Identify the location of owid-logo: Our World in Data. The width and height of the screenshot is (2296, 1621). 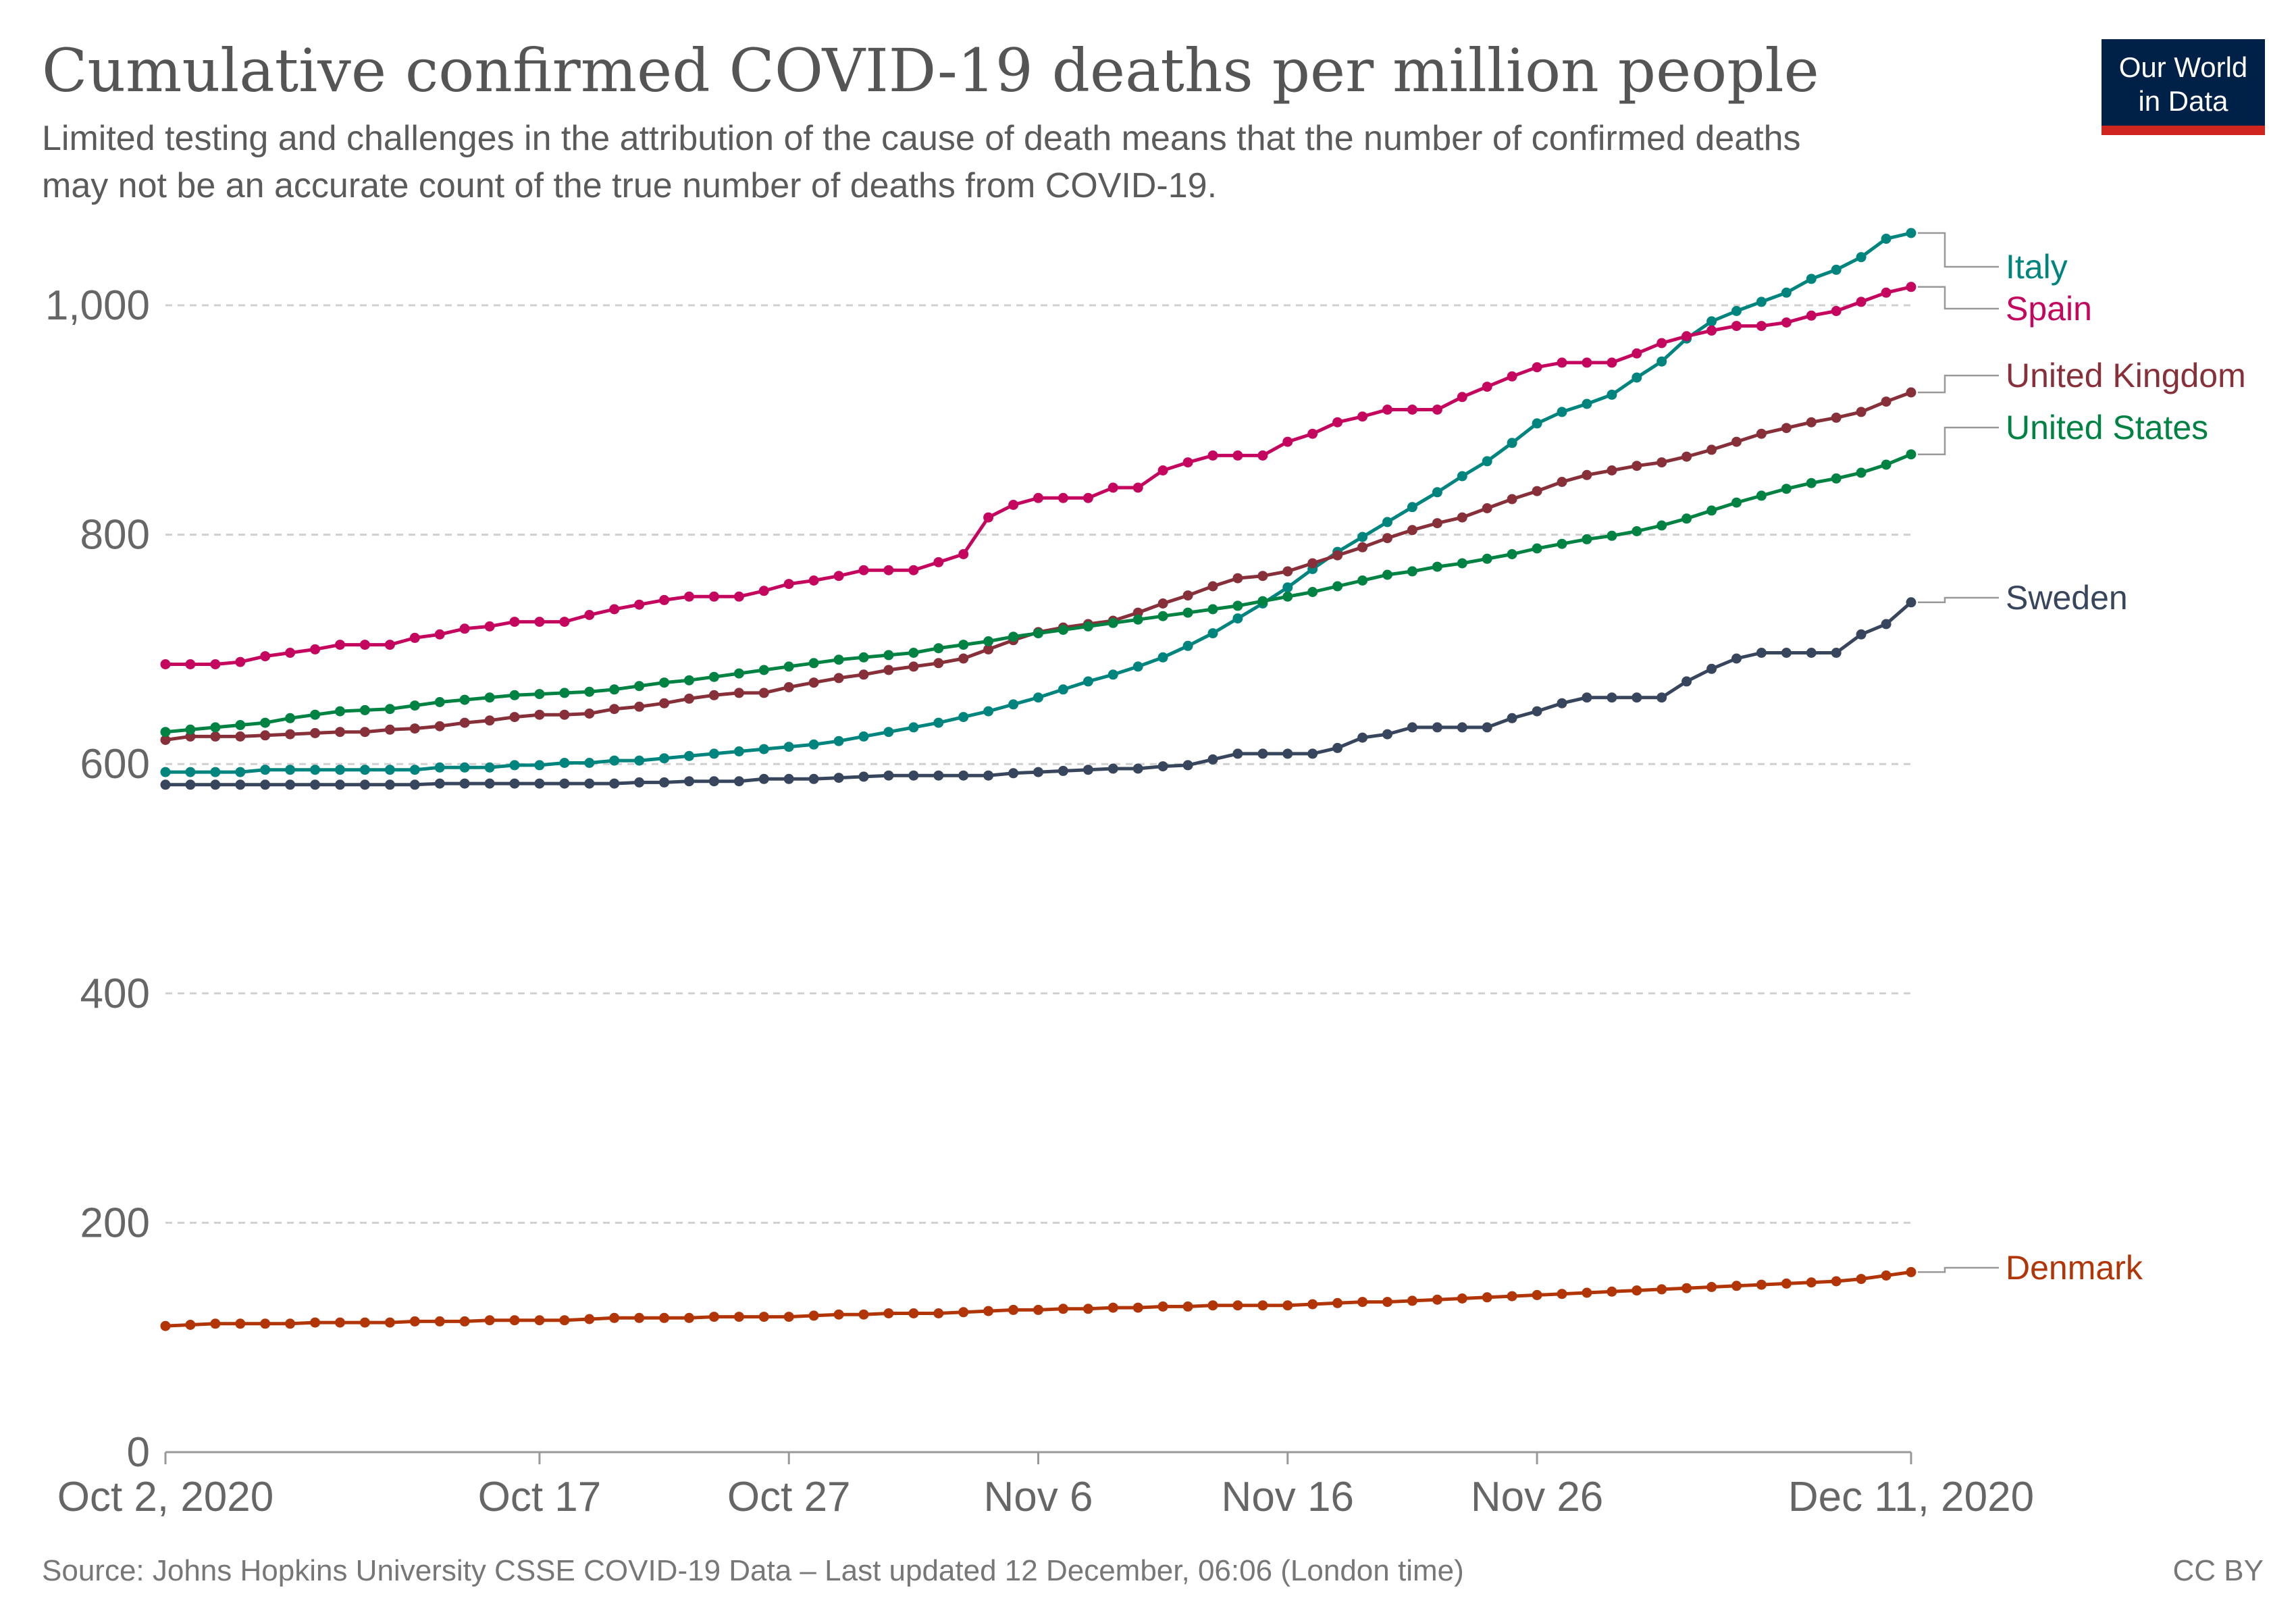
(2183, 87).